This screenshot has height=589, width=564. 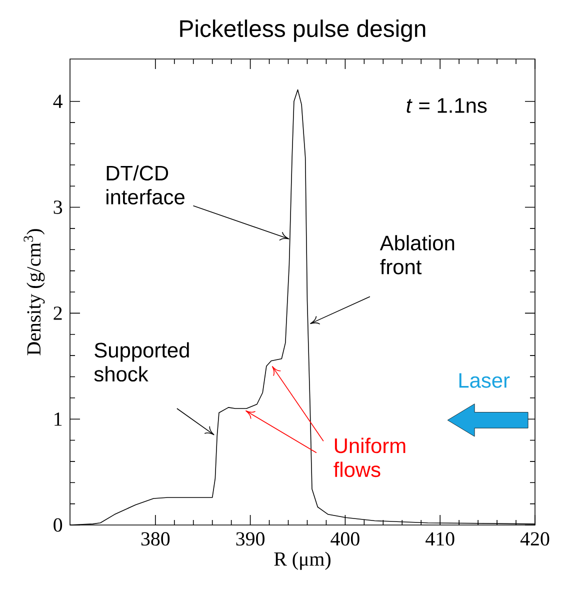 What do you see at coordinates (535, 539) in the screenshot?
I see `x-tick-label: 420` at bounding box center [535, 539].